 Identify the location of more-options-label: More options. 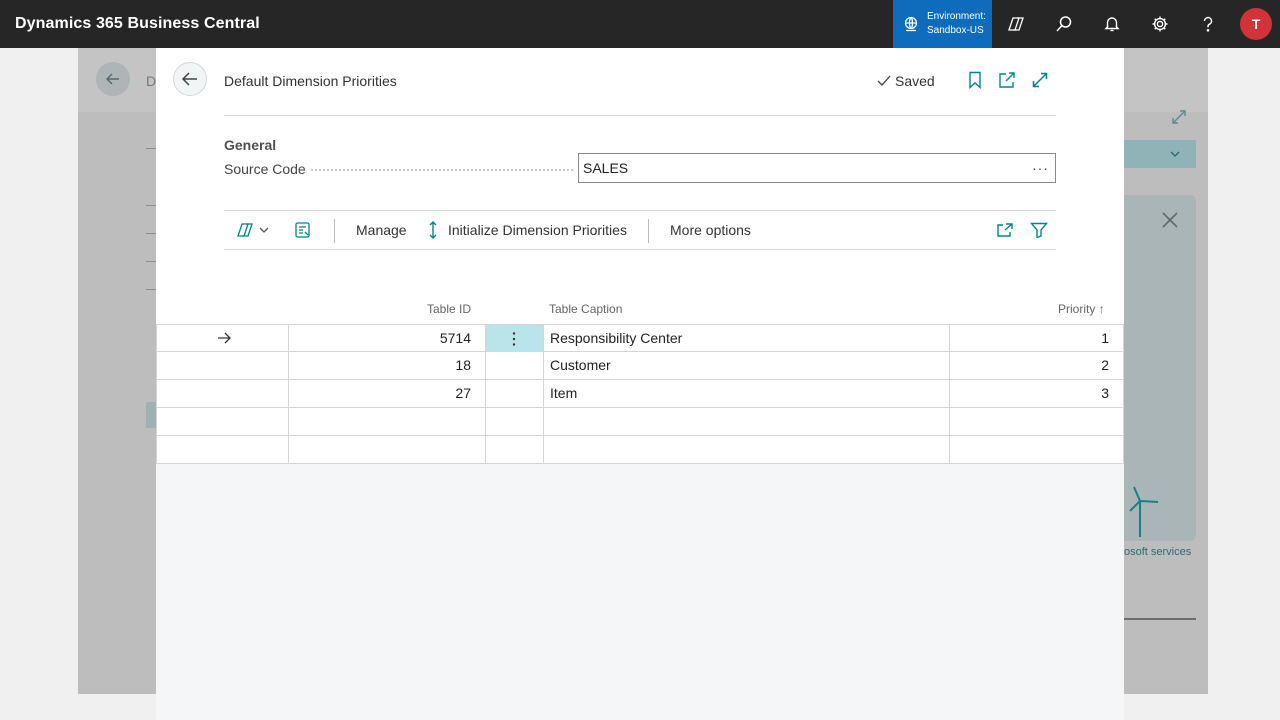
(710, 230).